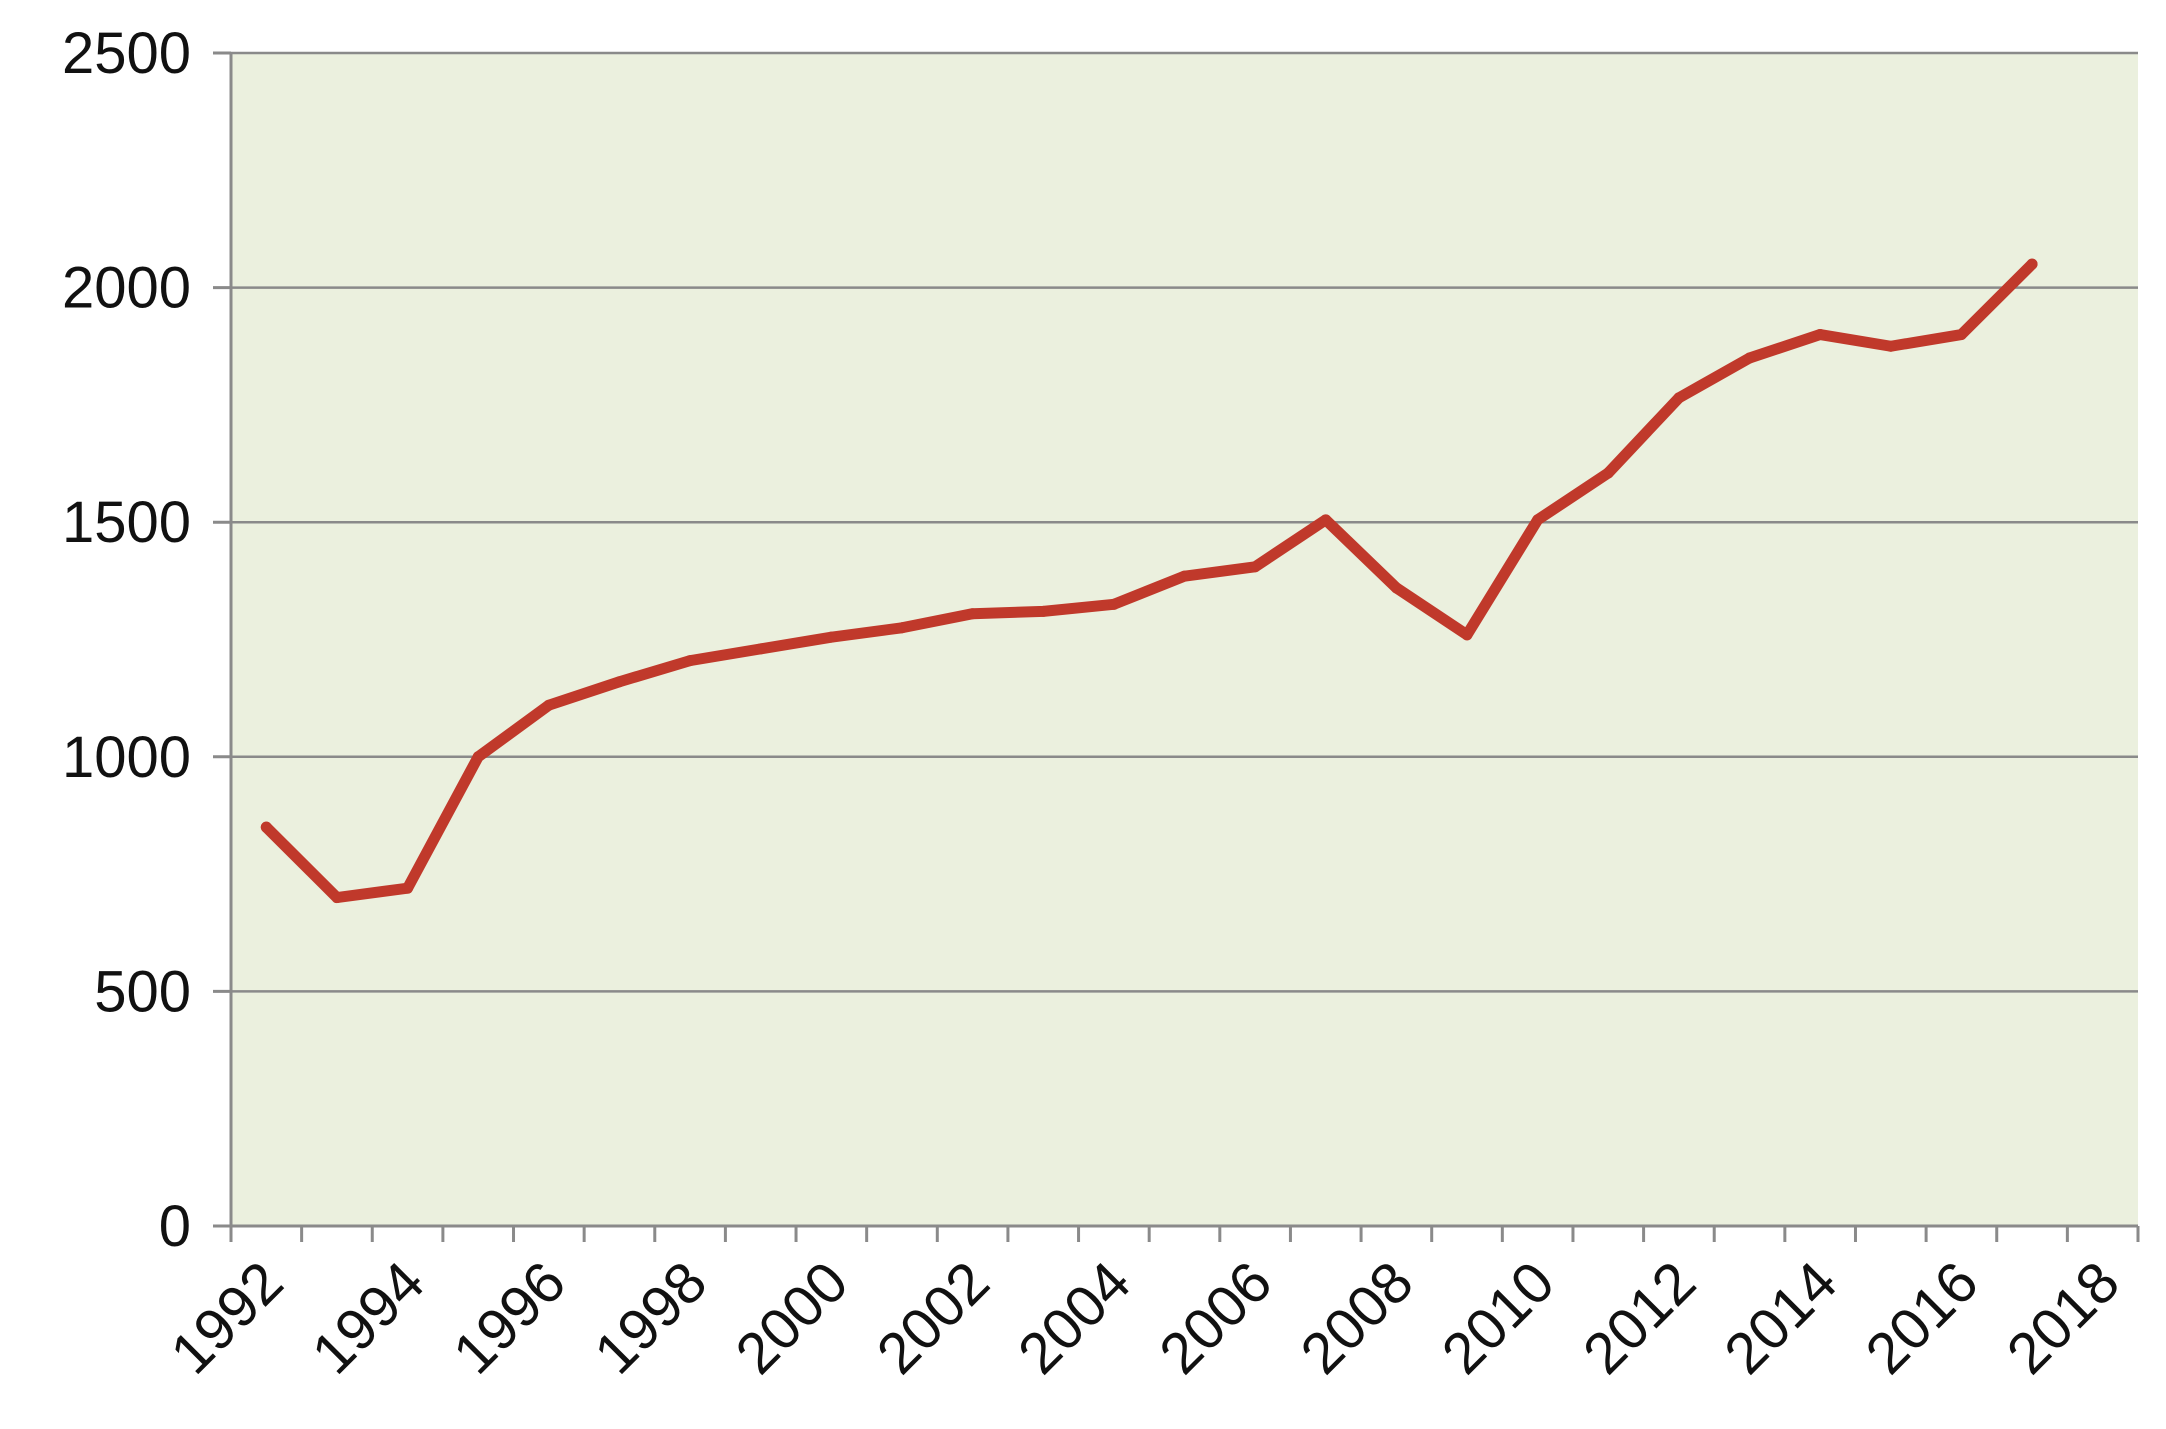 The image size is (2166, 1429). What do you see at coordinates (1467, 635) in the screenshot?
I see `data-point-2009` at bounding box center [1467, 635].